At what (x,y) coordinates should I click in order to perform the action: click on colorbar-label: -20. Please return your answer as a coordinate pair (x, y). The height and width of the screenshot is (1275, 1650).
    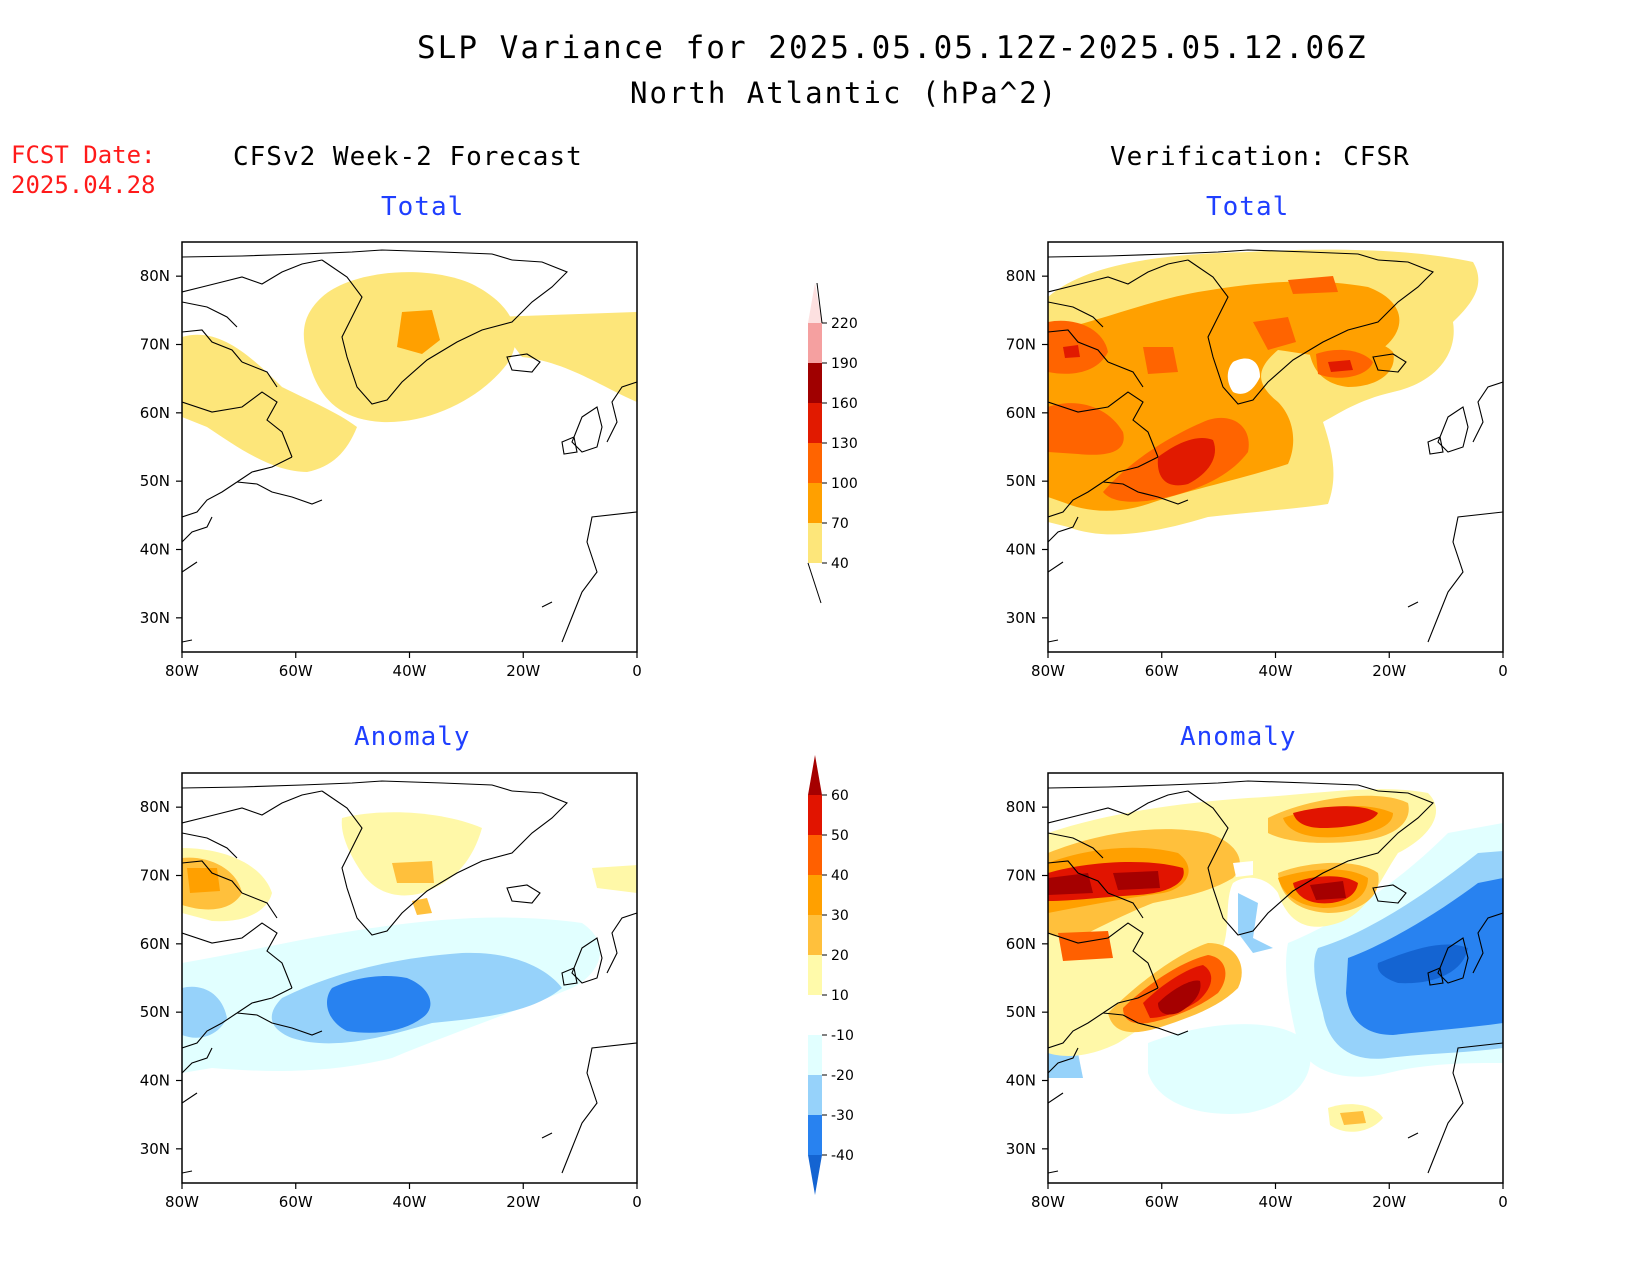
    Looking at the image, I should click on (842, 1076).